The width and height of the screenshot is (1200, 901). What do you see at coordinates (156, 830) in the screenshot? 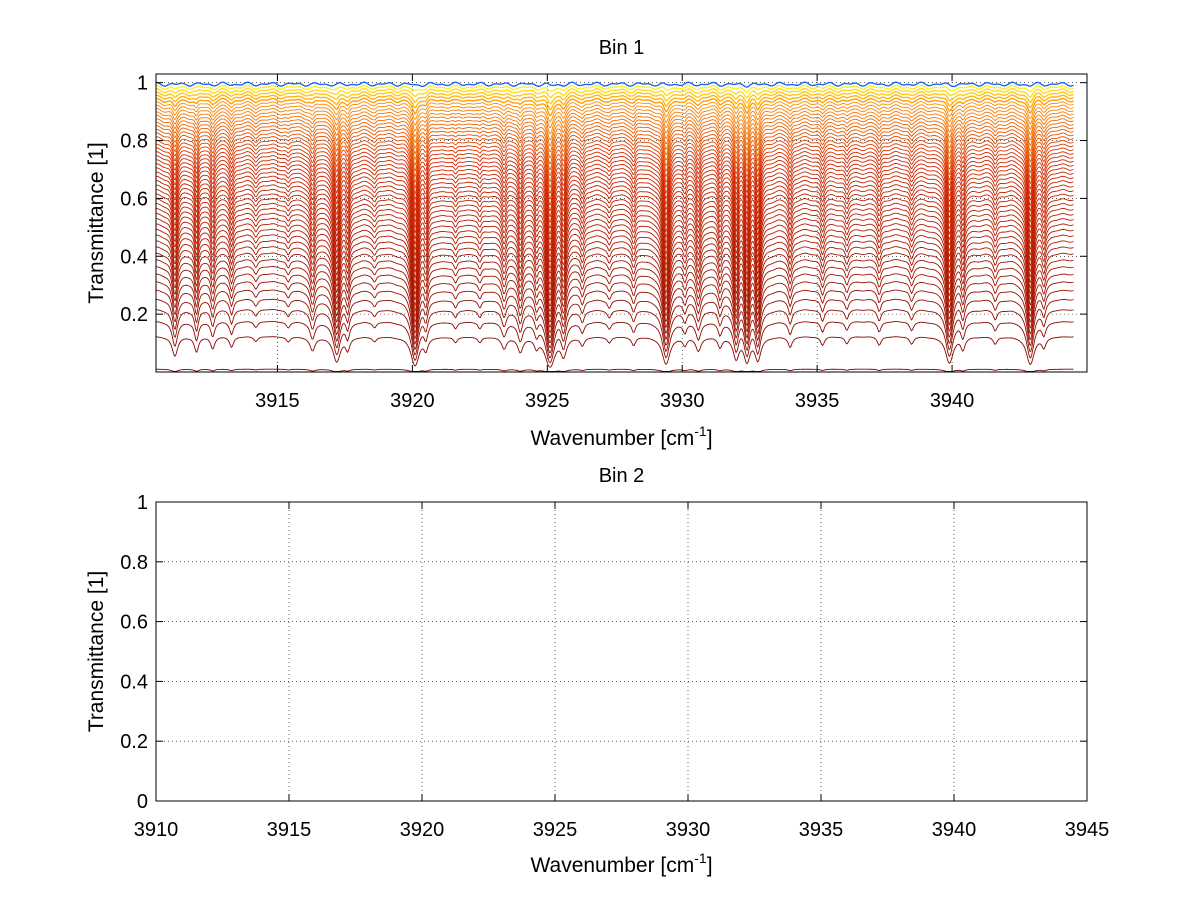
I see `x-tick-label: 3910` at bounding box center [156, 830].